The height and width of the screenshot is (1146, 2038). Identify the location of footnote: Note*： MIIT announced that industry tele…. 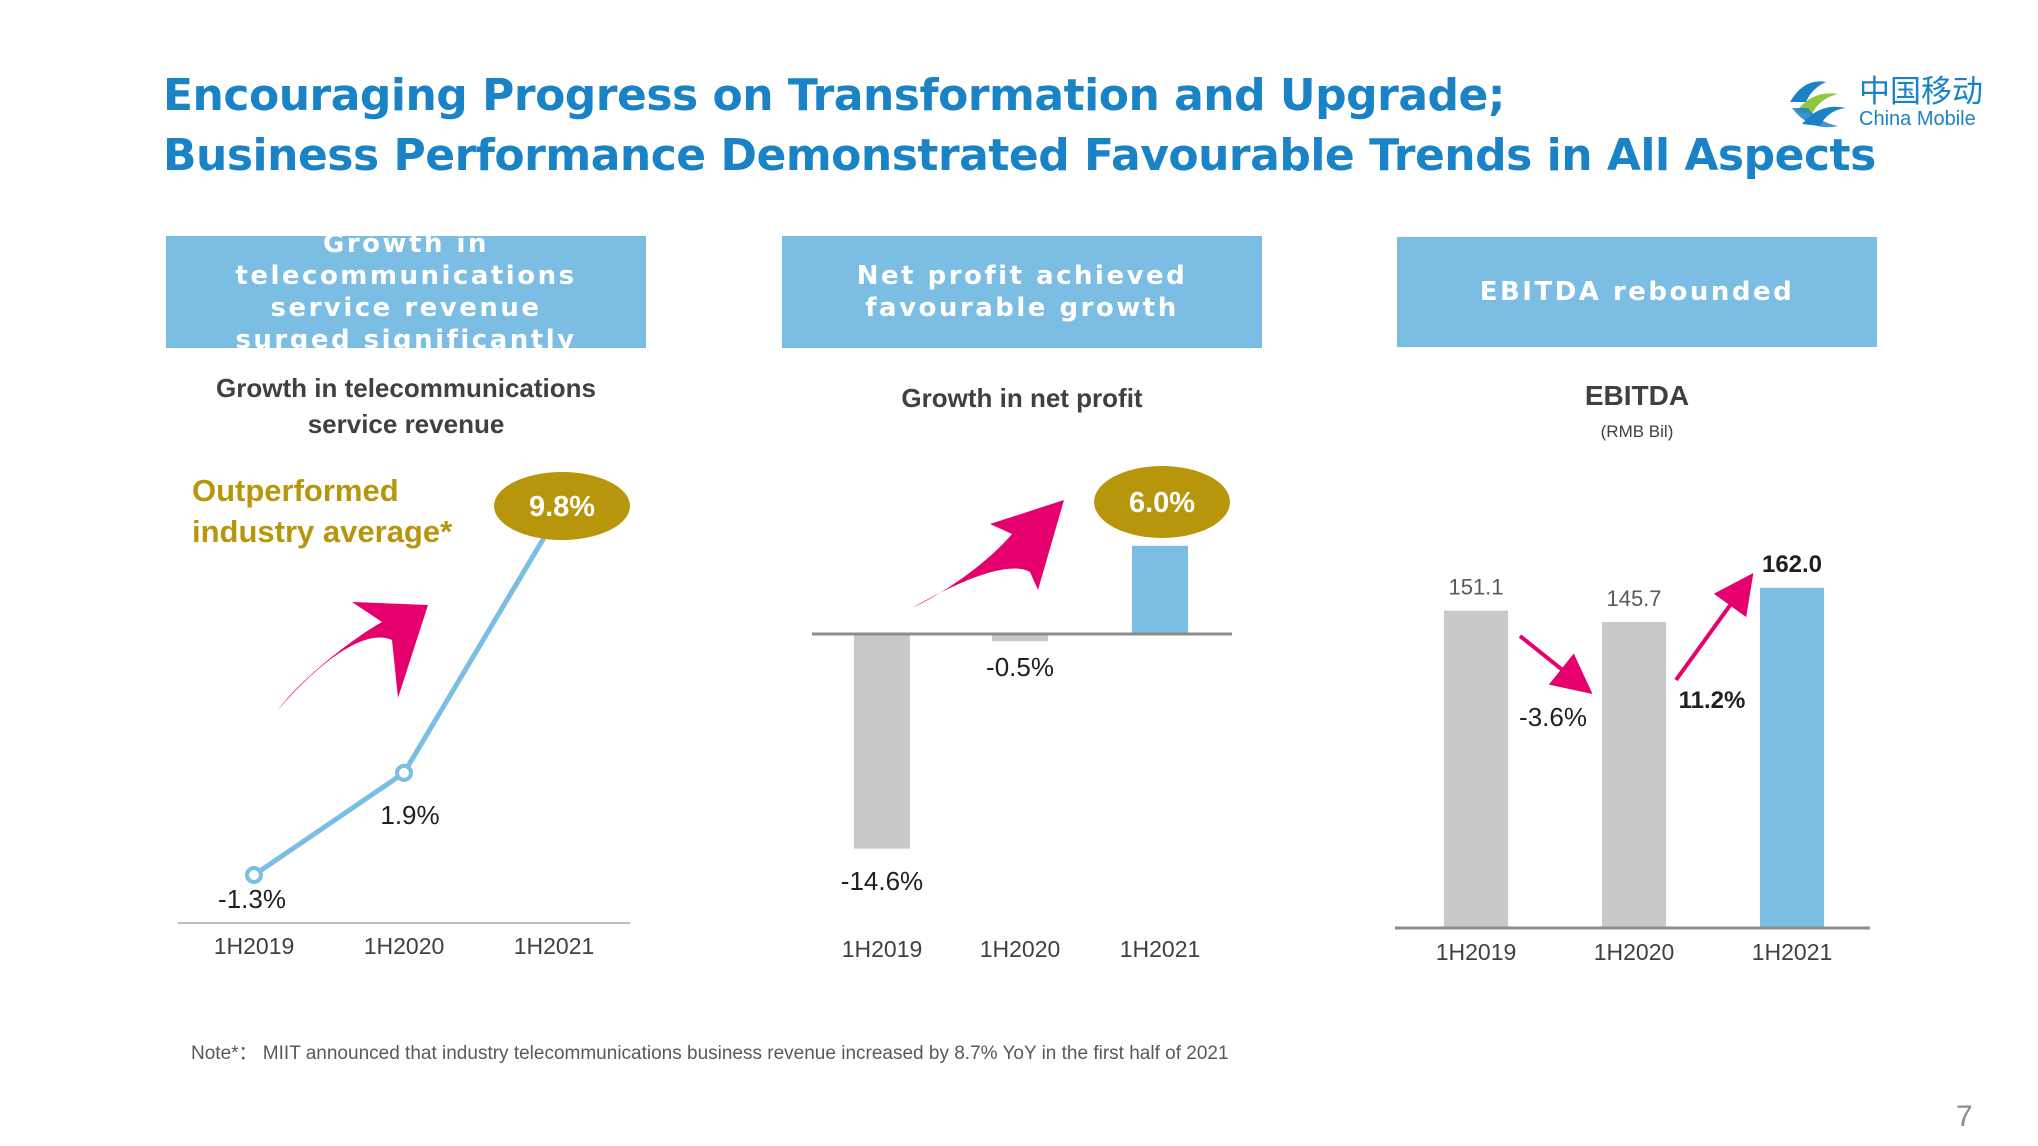
(710, 1053).